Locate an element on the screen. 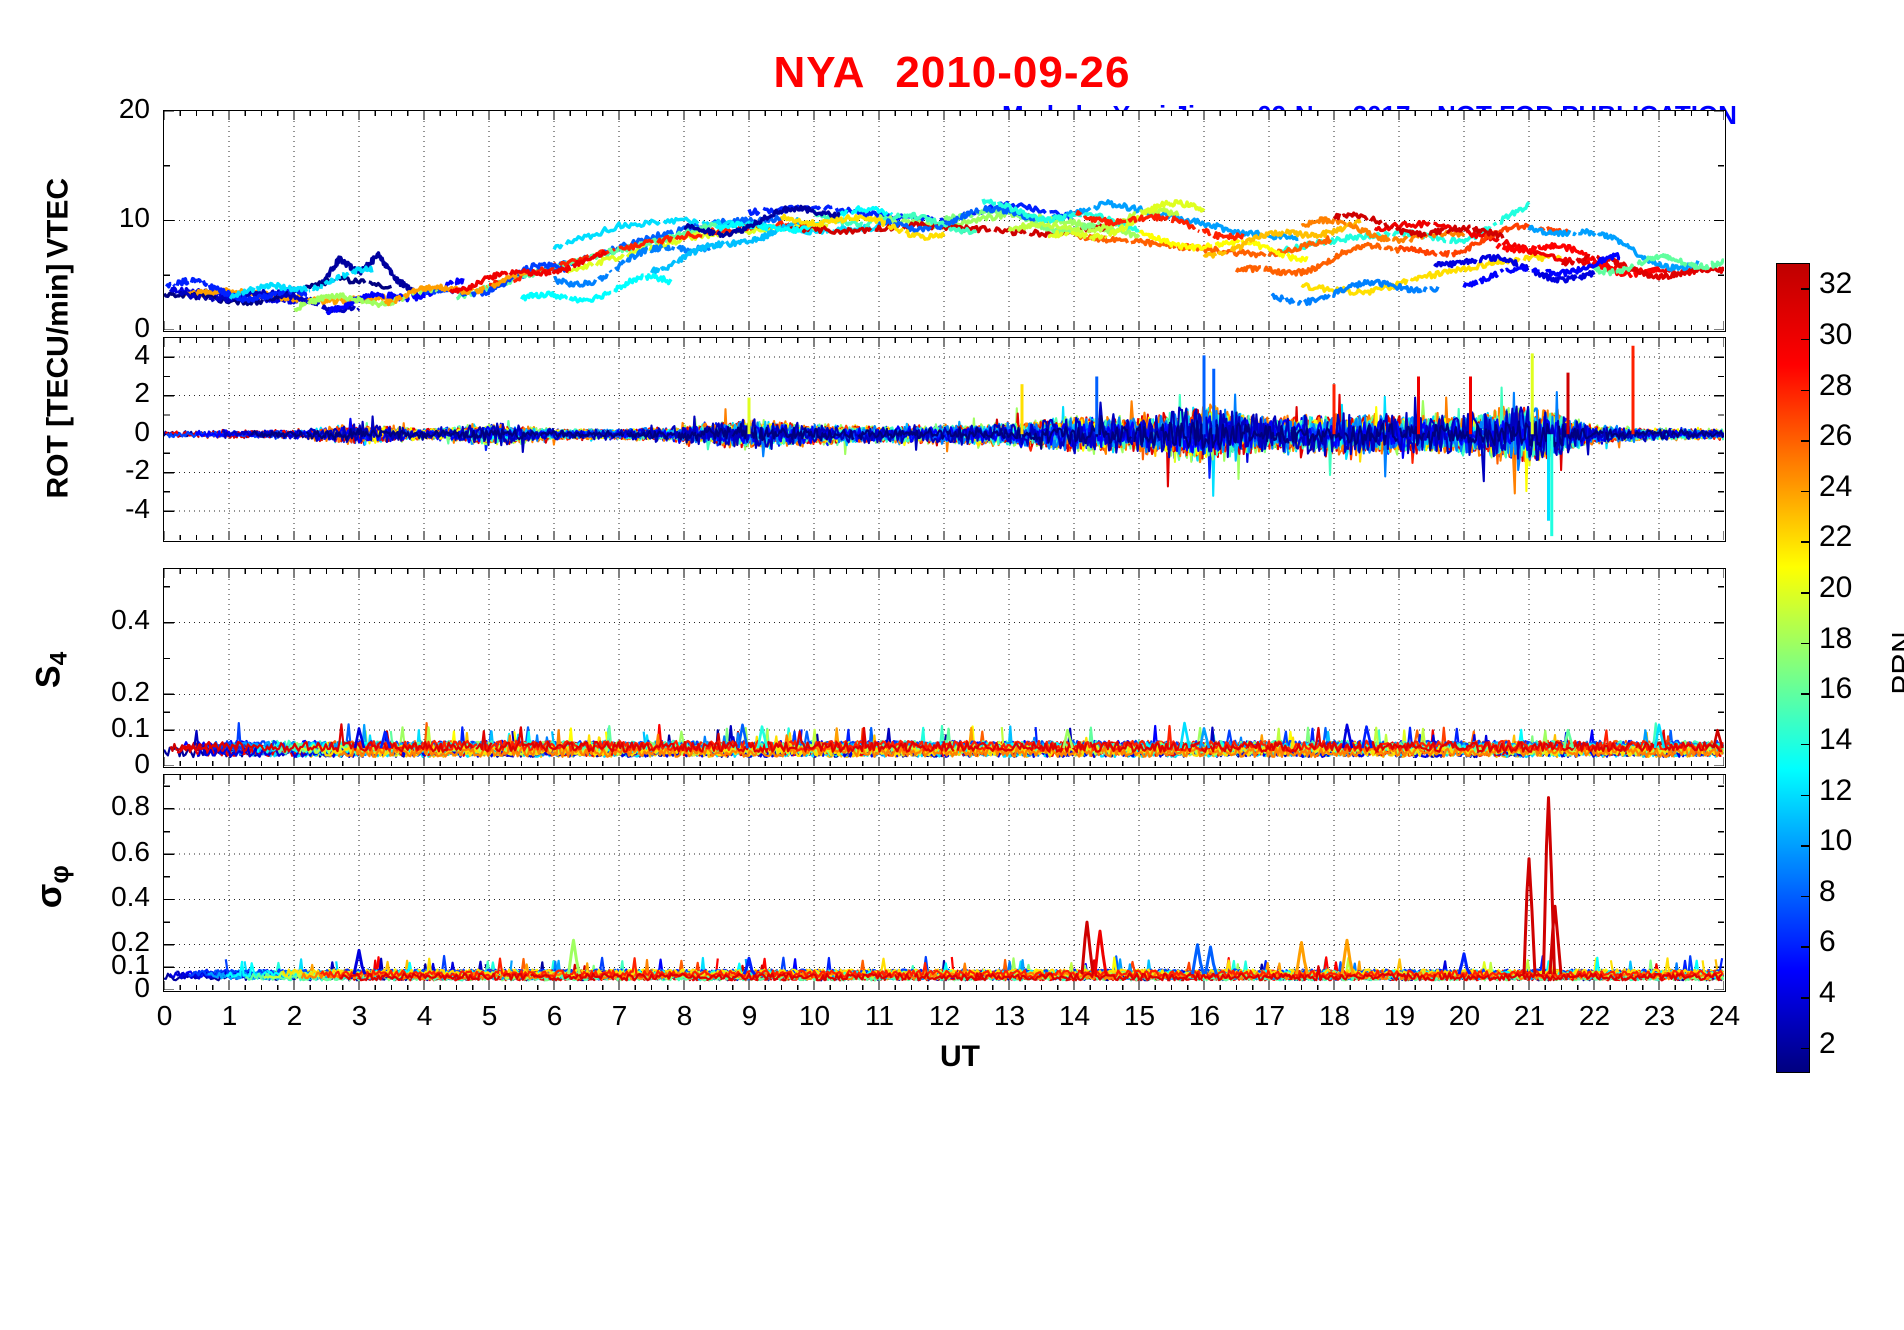 This screenshot has height=1330, width=1904. panel-s4 is located at coordinates (944, 668).